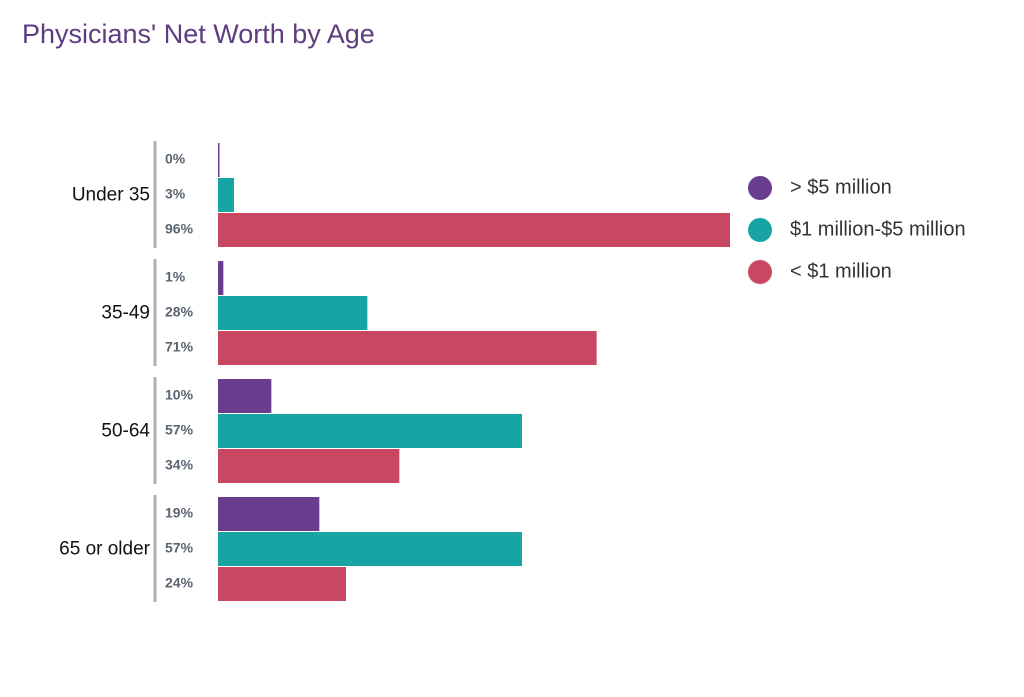 This screenshot has height=697, width=1024. Describe the element at coordinates (179, 583) in the screenshot. I see `value-label: 24%` at that location.